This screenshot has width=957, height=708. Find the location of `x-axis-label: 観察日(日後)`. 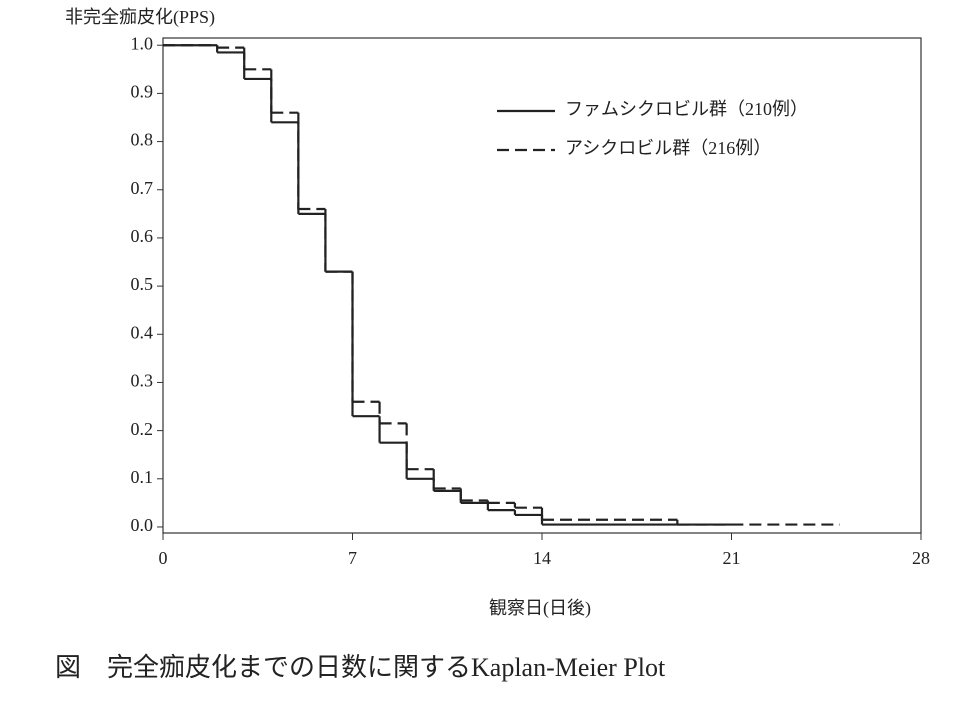

x-axis-label: 観察日(日後) is located at coordinates (540, 608).